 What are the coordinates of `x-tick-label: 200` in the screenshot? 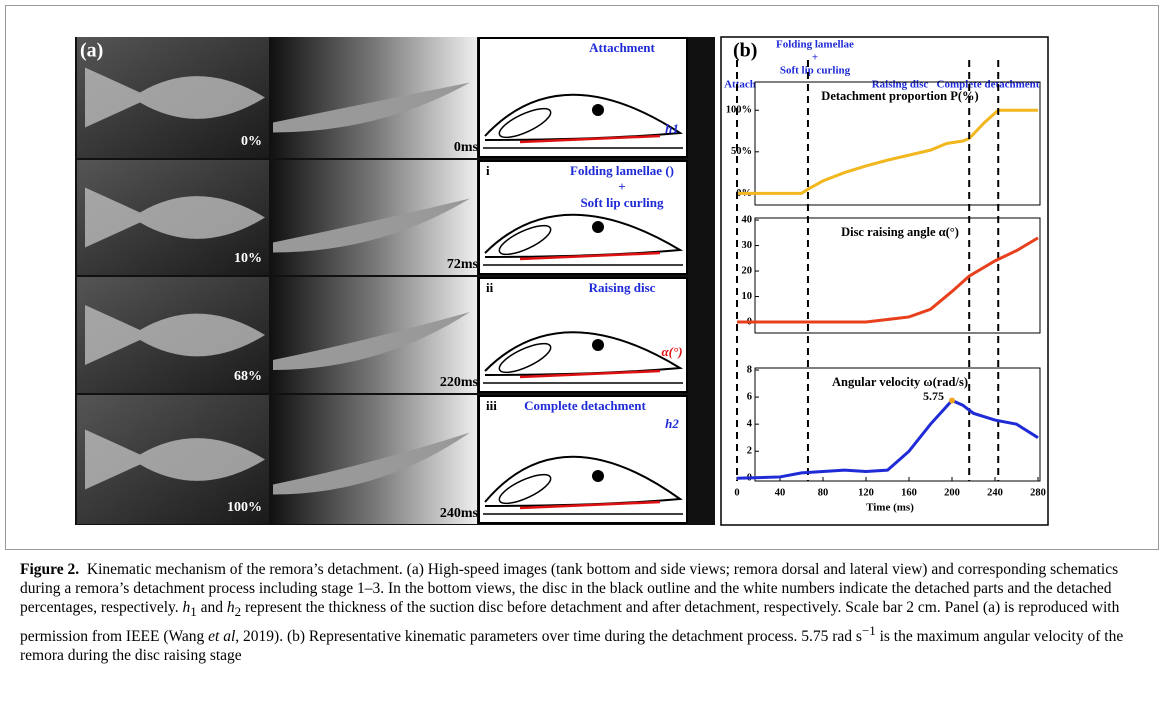 It's located at (952, 492).